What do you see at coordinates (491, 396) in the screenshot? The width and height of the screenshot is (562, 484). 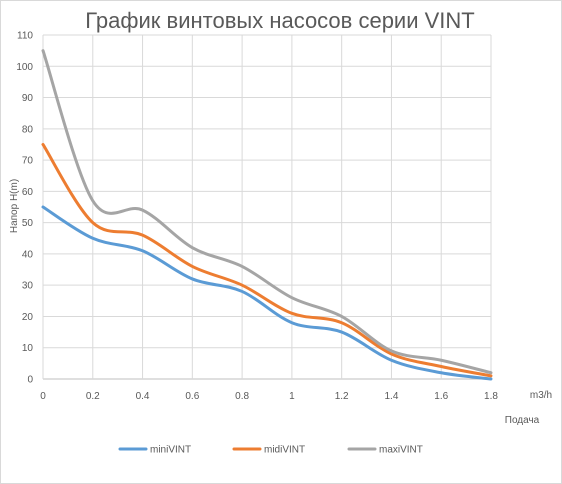 I see `x-tick-label: 1.8` at bounding box center [491, 396].